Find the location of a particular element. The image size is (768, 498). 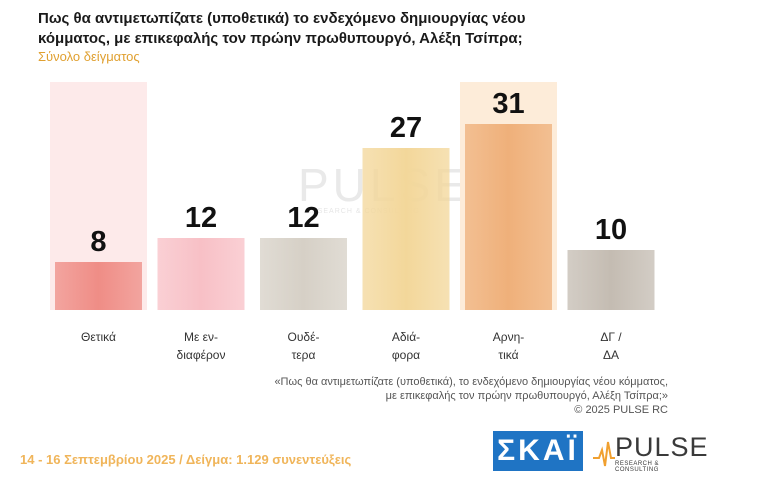

pulse-logo: PULSE RESEARCH & CONSULTING is located at coordinates (650, 452).